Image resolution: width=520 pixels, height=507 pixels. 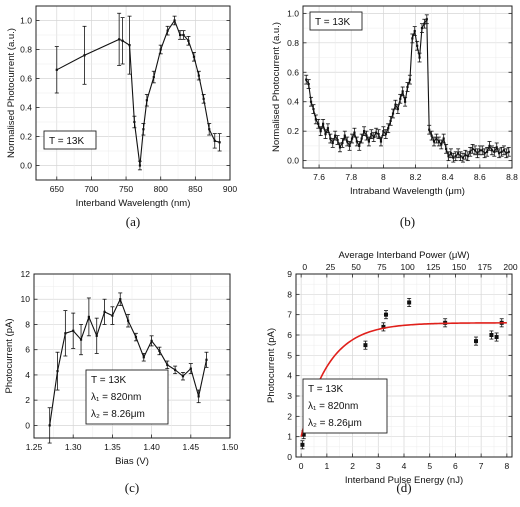 I want to click on x-tick-label: 8.8, so click(x=512, y=177).